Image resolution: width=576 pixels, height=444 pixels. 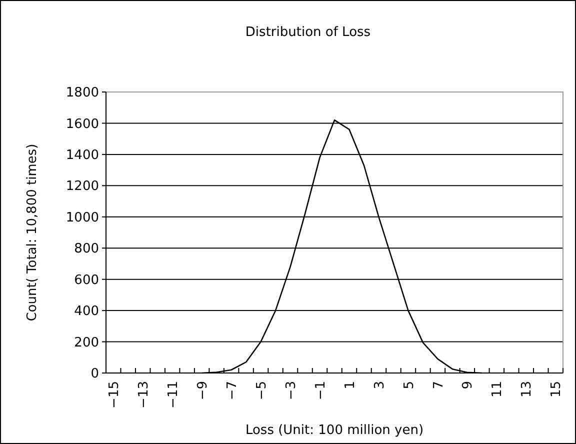 I want to click on chart-title: Distribution of Loss, so click(x=308, y=32).